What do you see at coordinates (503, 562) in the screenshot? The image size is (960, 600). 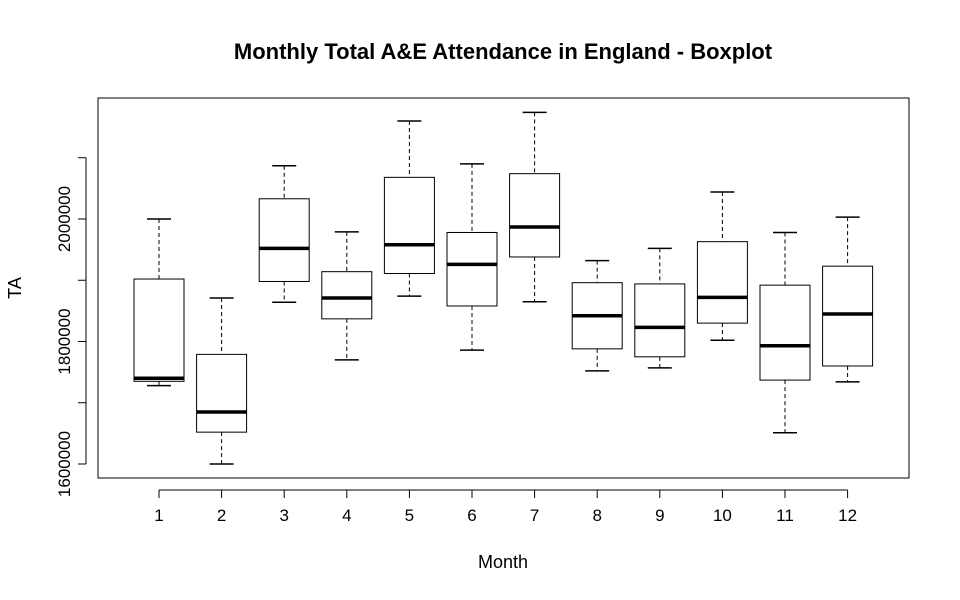 I see `x-axis-label: Month` at bounding box center [503, 562].